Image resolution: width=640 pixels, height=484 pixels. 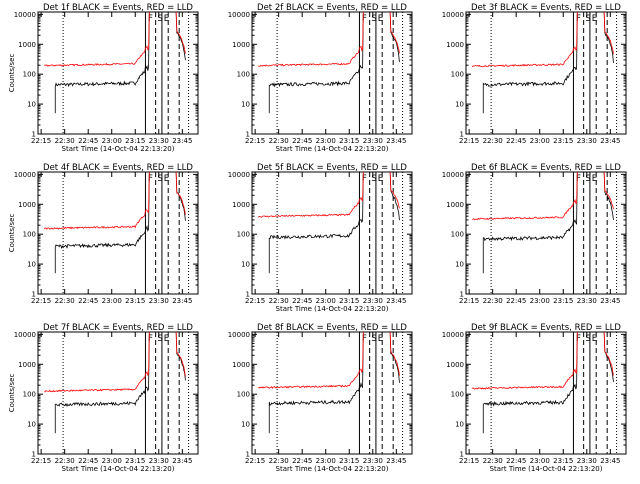 What do you see at coordinates (332, 328) in the screenshot?
I see `panel-title: Det 8f BLACK = Events, RED = LLD` at bounding box center [332, 328].